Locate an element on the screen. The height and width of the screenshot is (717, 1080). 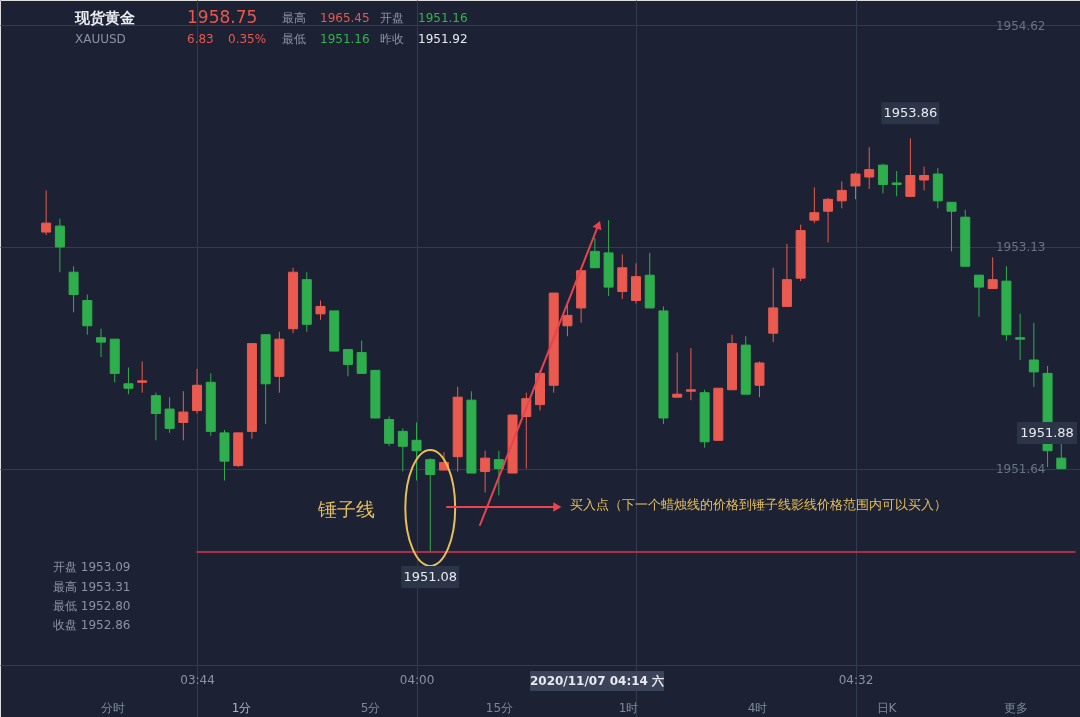
annotation: 收盘 1952.86 is located at coordinates (92, 625).